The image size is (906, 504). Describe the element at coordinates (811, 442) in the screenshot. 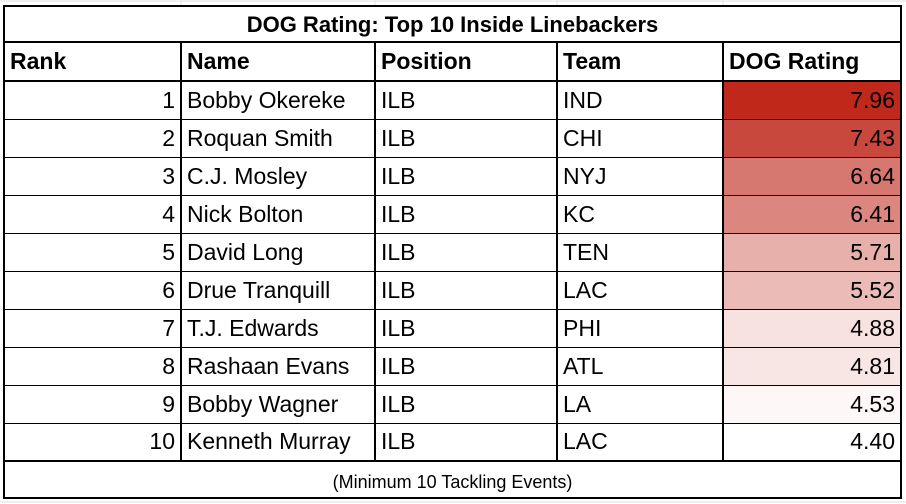

I see `dog-rating-cell: 4.40` at that location.